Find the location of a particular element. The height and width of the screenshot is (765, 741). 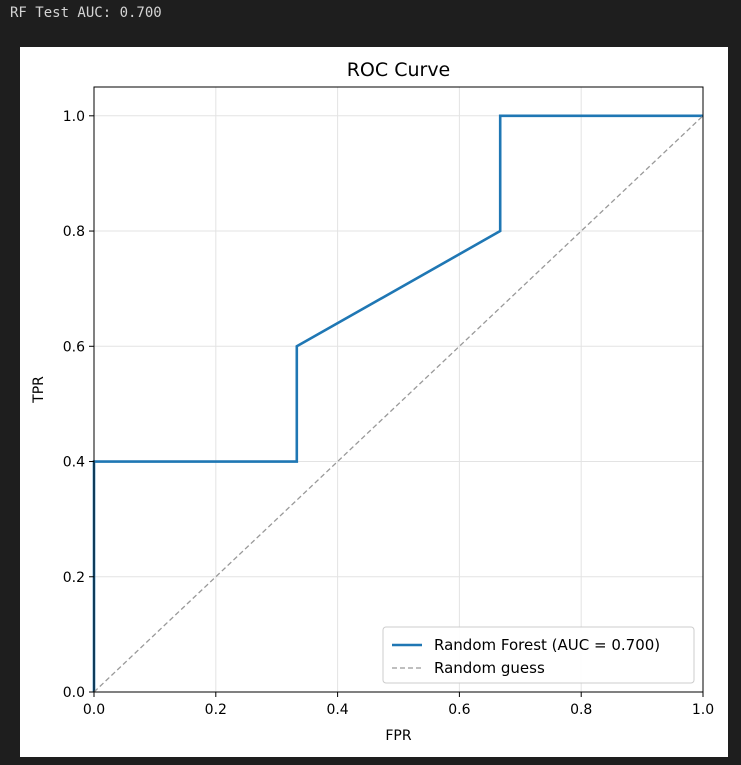

x-tick-label: 1.0 is located at coordinates (703, 710).